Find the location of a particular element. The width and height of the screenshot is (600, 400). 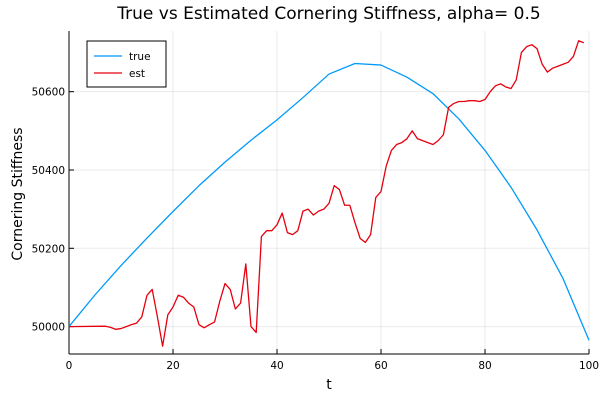

legend-label-true: true is located at coordinates (140, 57).